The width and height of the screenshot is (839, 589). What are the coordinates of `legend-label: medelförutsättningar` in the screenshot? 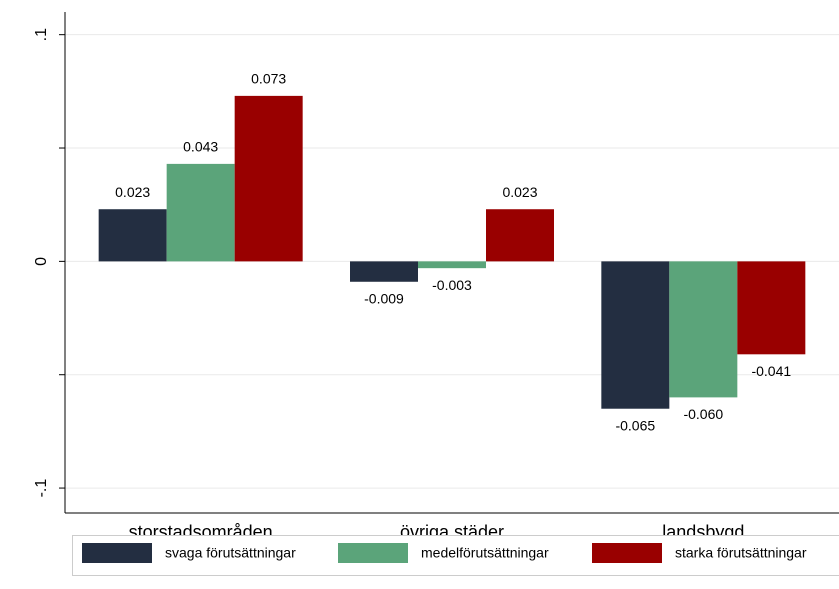 It's located at (485, 553).